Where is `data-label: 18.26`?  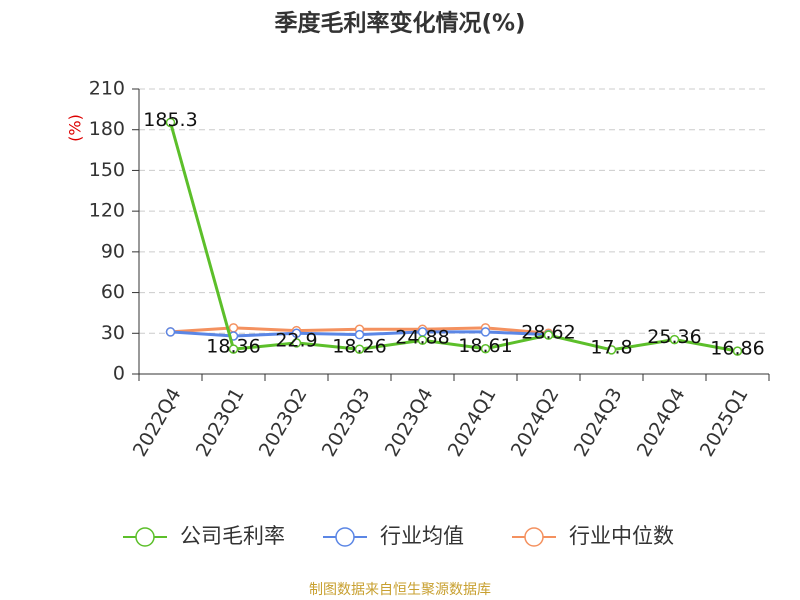
data-label: 18.26 is located at coordinates (359, 347).